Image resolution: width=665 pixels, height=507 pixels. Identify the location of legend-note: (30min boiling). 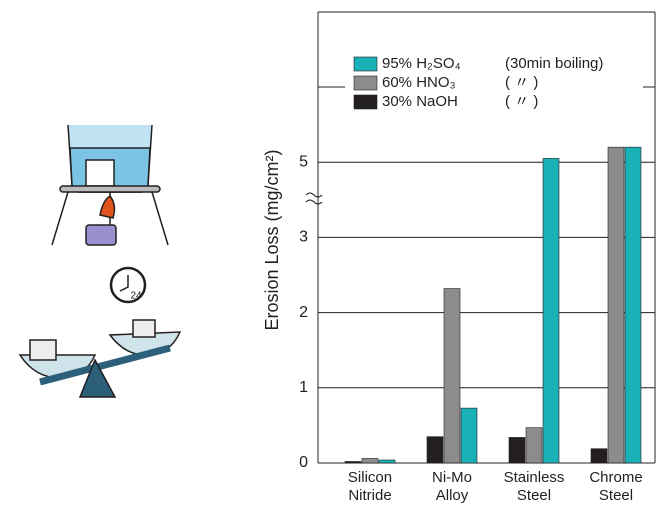
(554, 63).